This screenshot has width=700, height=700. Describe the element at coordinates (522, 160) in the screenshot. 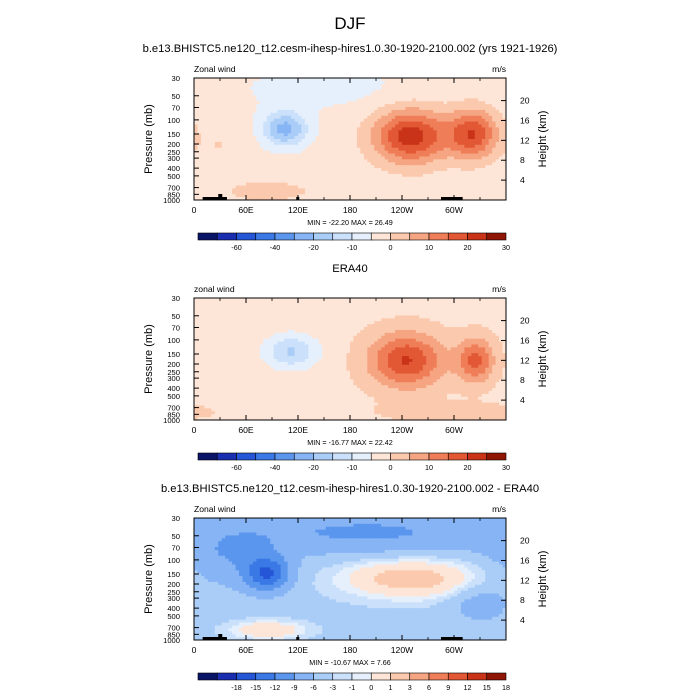

I see `height-tick-label: 8` at that location.